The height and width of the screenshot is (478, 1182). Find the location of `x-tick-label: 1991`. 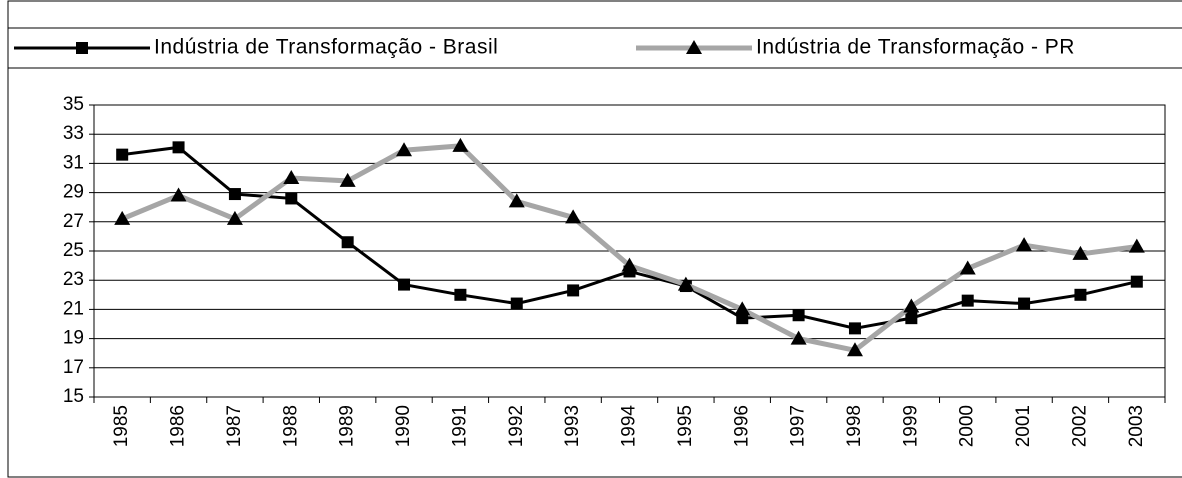

x-tick-label: 1991 is located at coordinates (459, 426).